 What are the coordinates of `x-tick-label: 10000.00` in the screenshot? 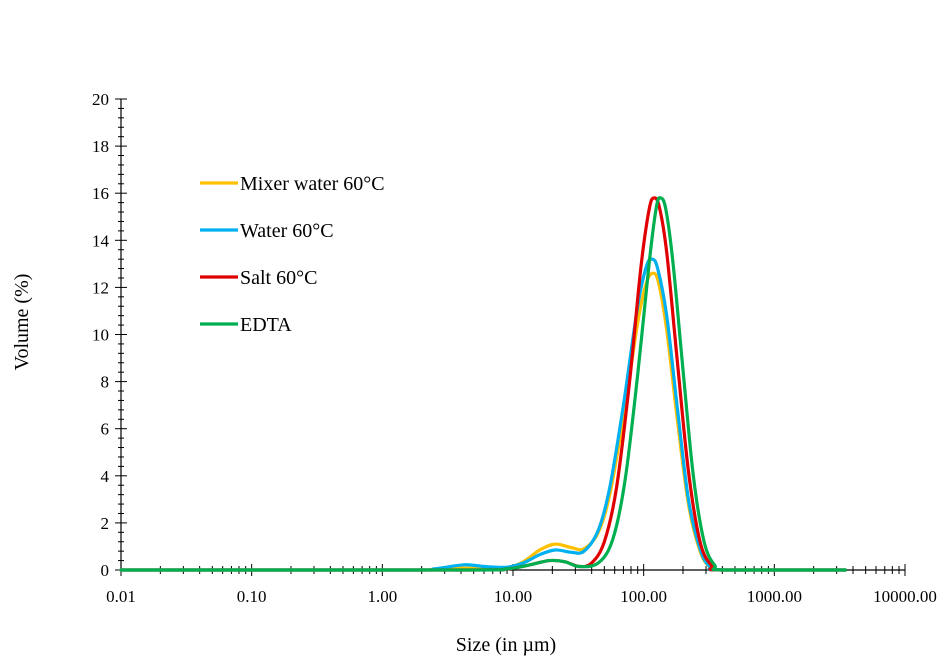 It's located at (905, 596).